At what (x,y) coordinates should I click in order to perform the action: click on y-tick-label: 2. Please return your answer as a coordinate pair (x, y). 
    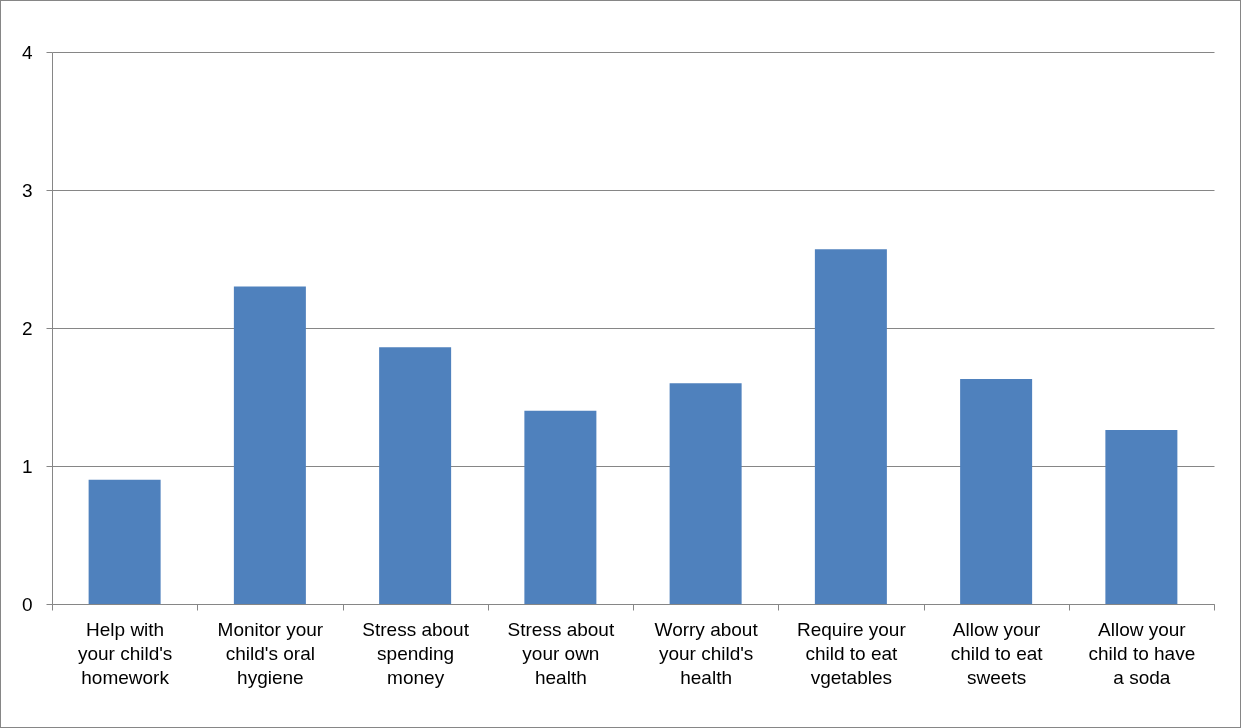
    Looking at the image, I should click on (27, 328).